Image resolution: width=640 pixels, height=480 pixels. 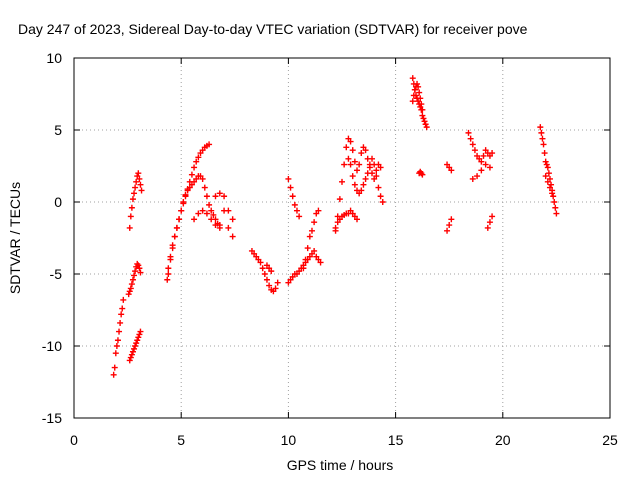 What do you see at coordinates (52, 418) in the screenshot?
I see `y-tick-label: -15` at bounding box center [52, 418].